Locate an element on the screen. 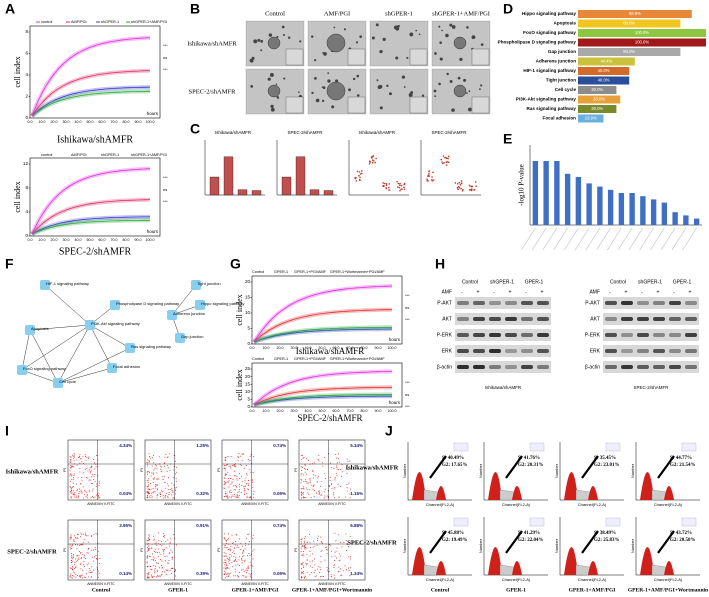 Image resolution: width=709 pixels, height=597 pixels. category-stub is located at coordinates (550, 239).